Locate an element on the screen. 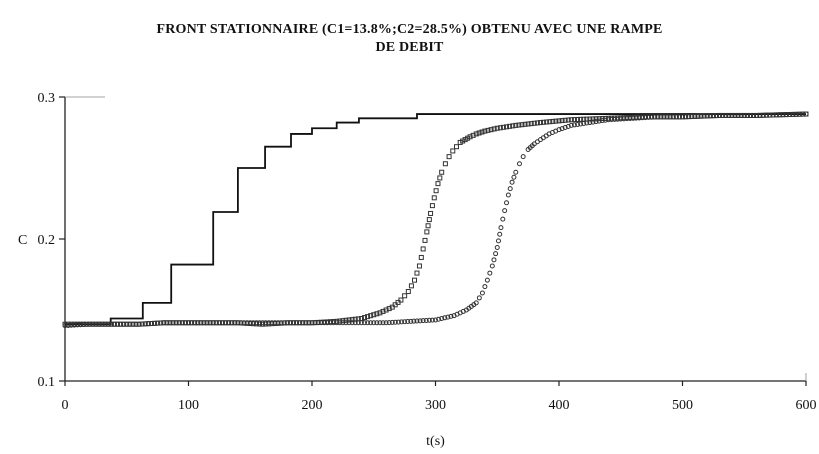 Image resolution: width=819 pixels, height=454 pixels. x-tick-label: 100 is located at coordinates (188, 405).